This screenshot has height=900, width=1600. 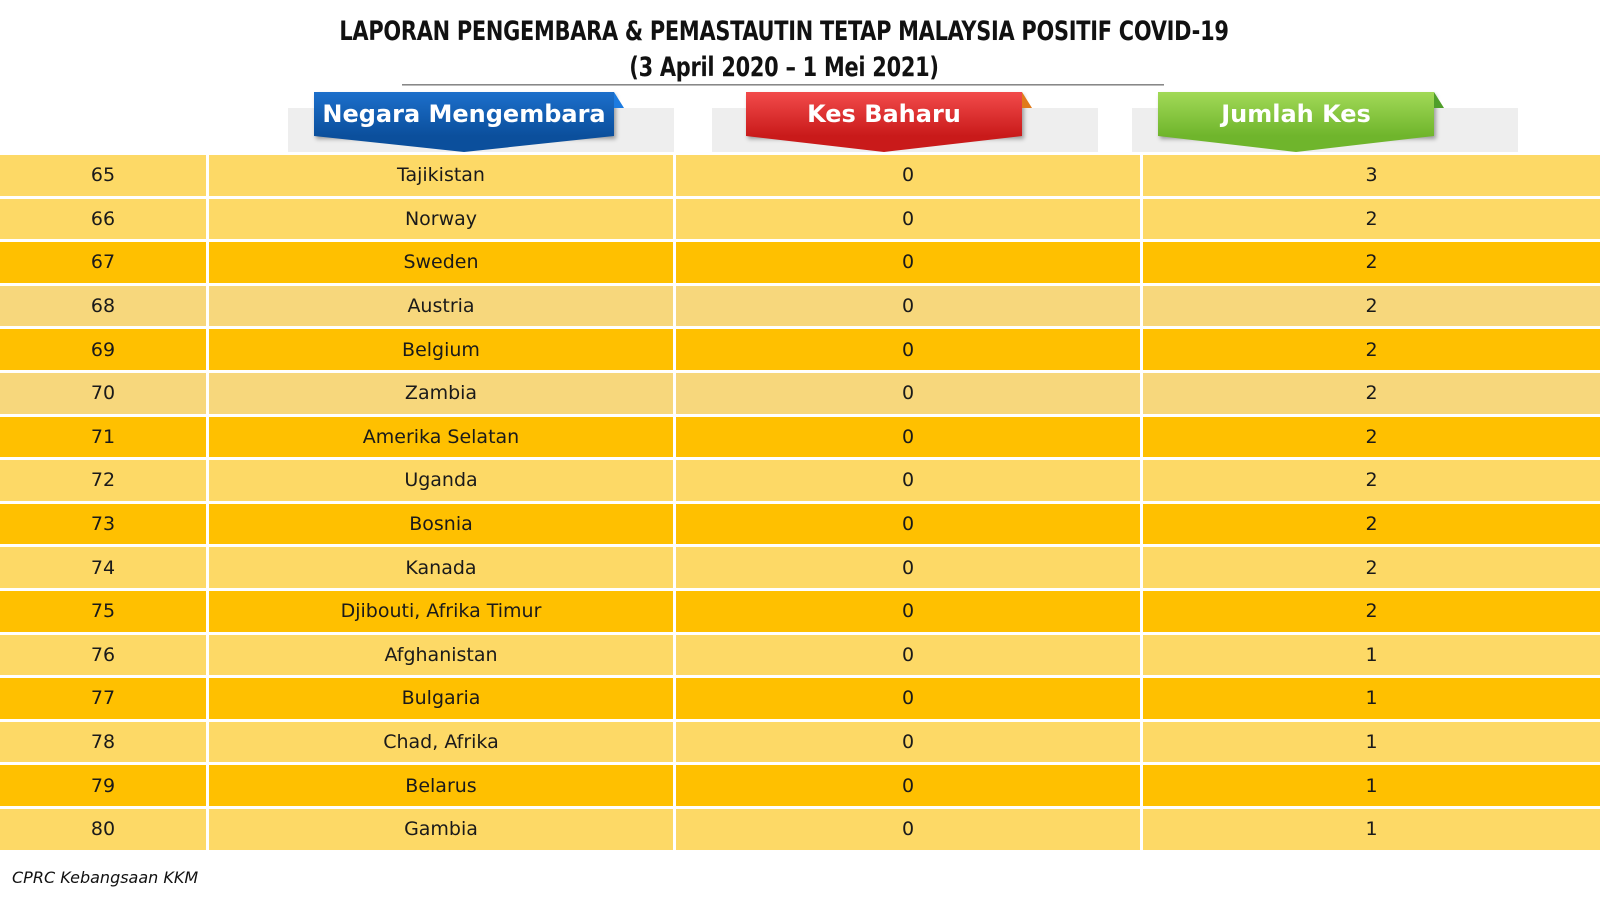 I want to click on country-name: Bulgaria, so click(x=441, y=698).